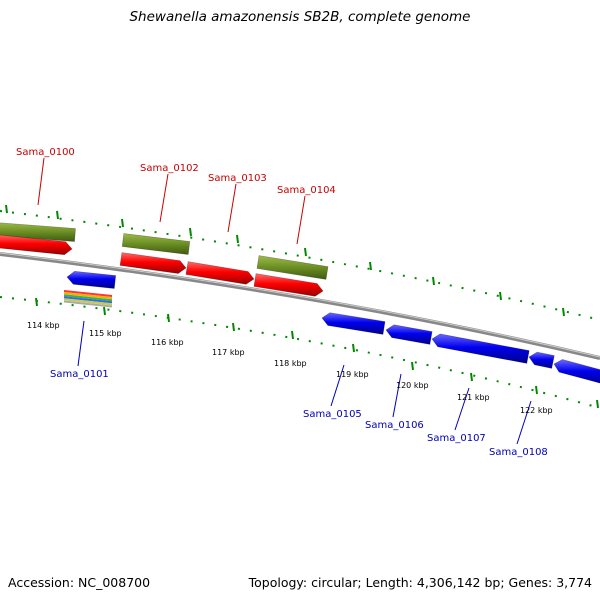 The height and width of the screenshot is (600, 600). I want to click on gene-label-bottom: Sama_0101, so click(79, 374).